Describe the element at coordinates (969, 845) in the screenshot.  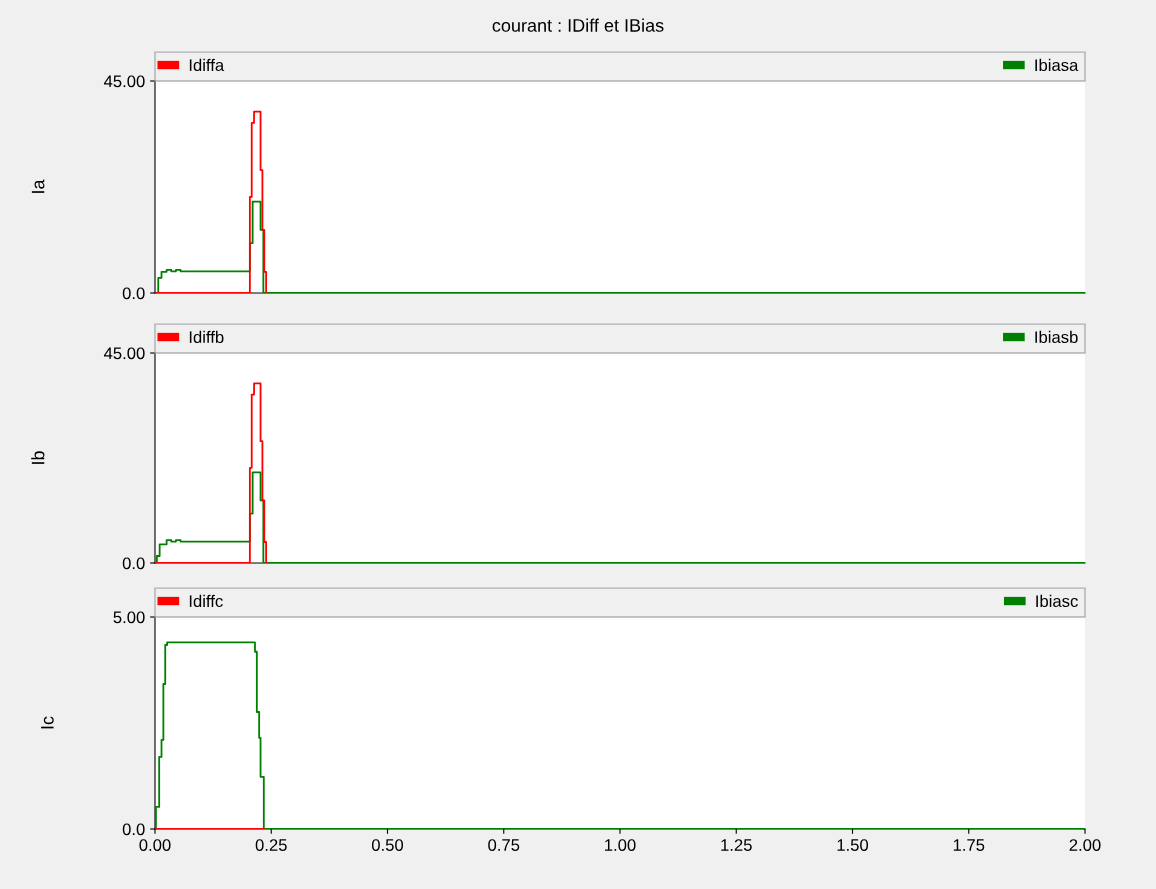
I see `x-tick-label: 1.75` at that location.